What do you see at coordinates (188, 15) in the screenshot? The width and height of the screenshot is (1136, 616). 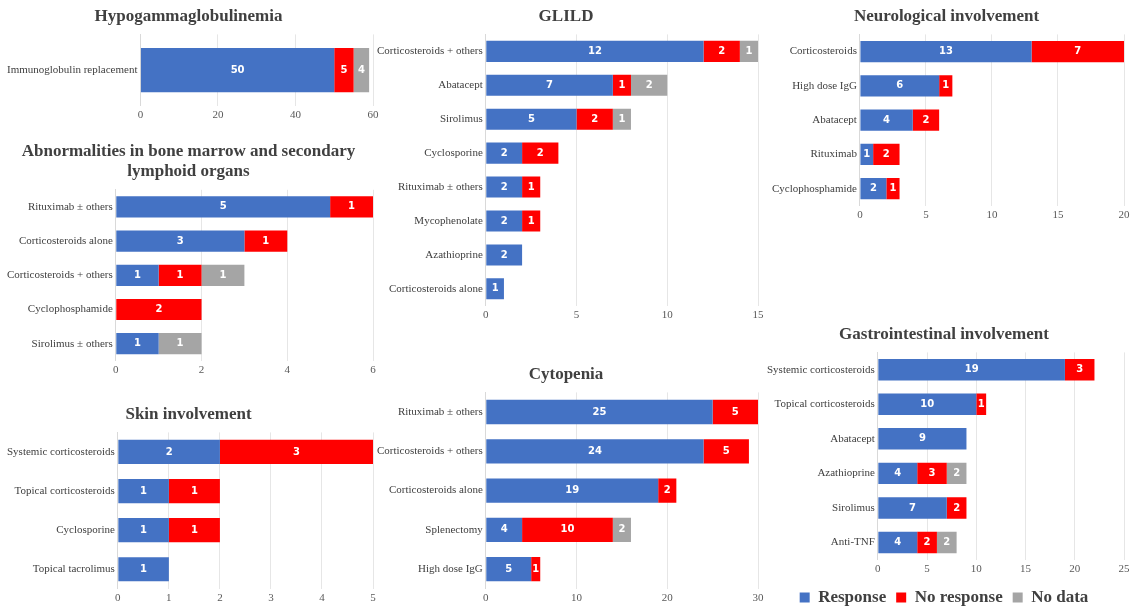 I see `chart-title: Hypogammaglobulinemia` at bounding box center [188, 15].